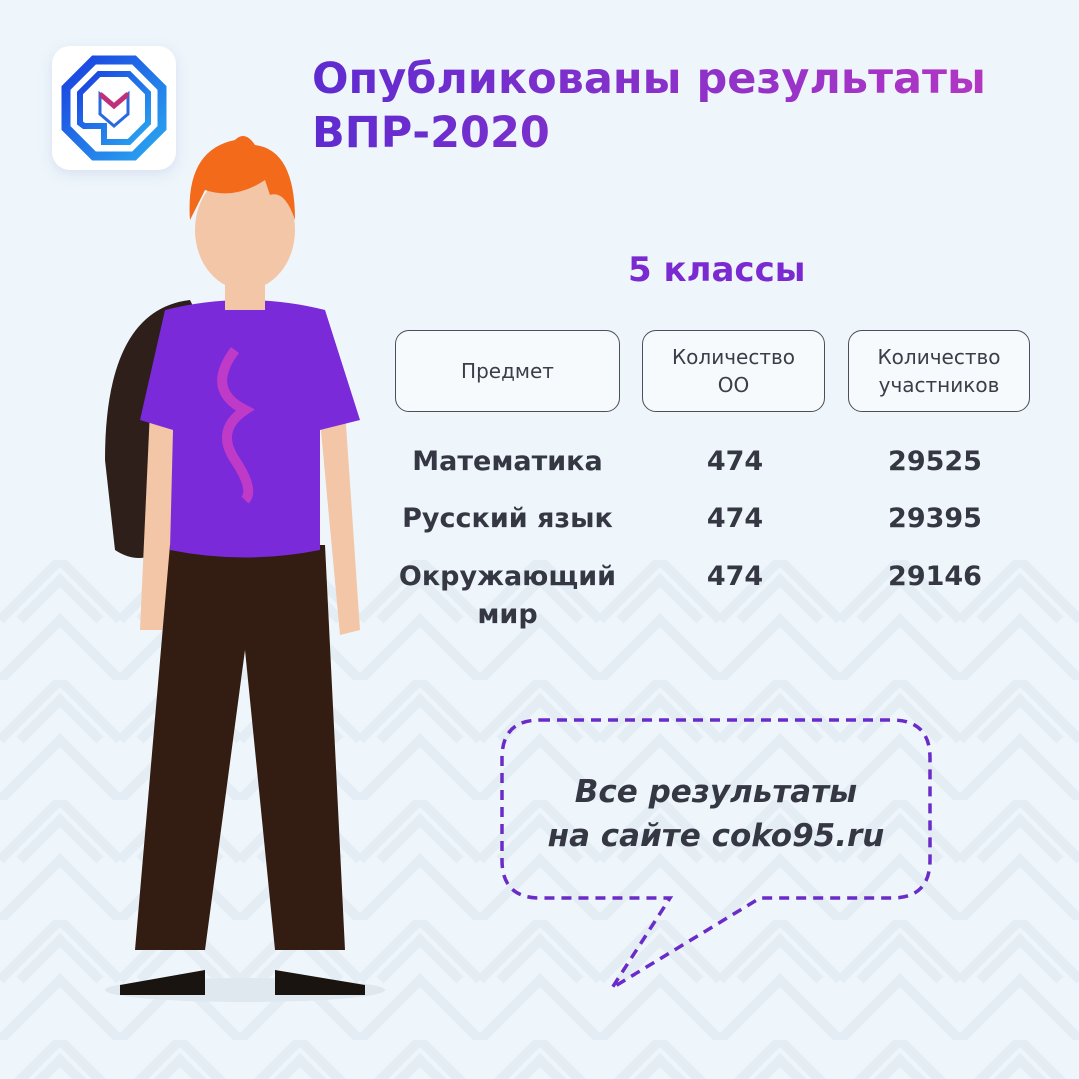  What do you see at coordinates (716, 814) in the screenshot?
I see `callout-text: Все результаты на сайте coko95.ru` at bounding box center [716, 814].